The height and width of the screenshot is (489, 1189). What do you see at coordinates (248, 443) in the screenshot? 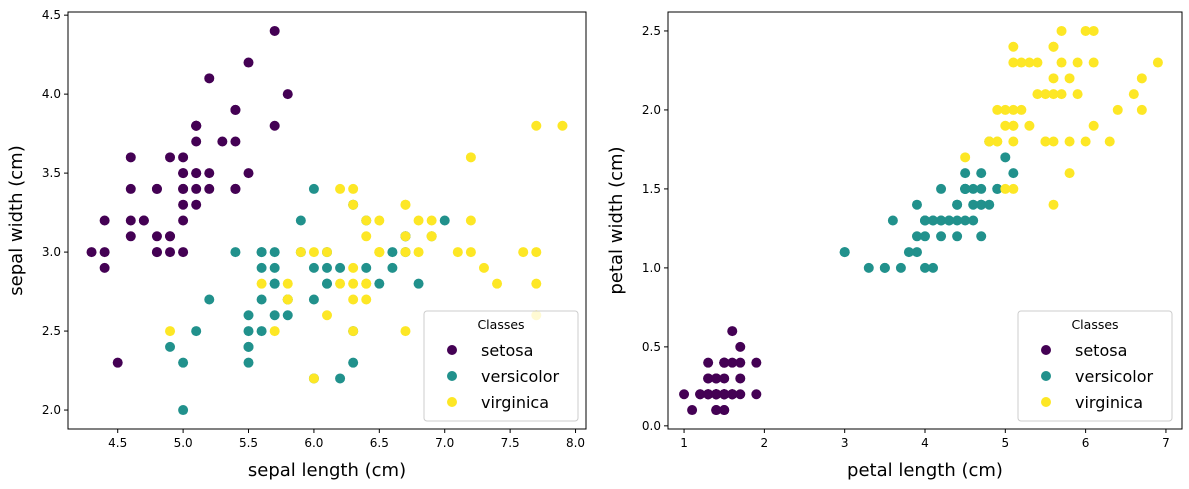
I see `x-tick-label: 5.5` at bounding box center [248, 443].